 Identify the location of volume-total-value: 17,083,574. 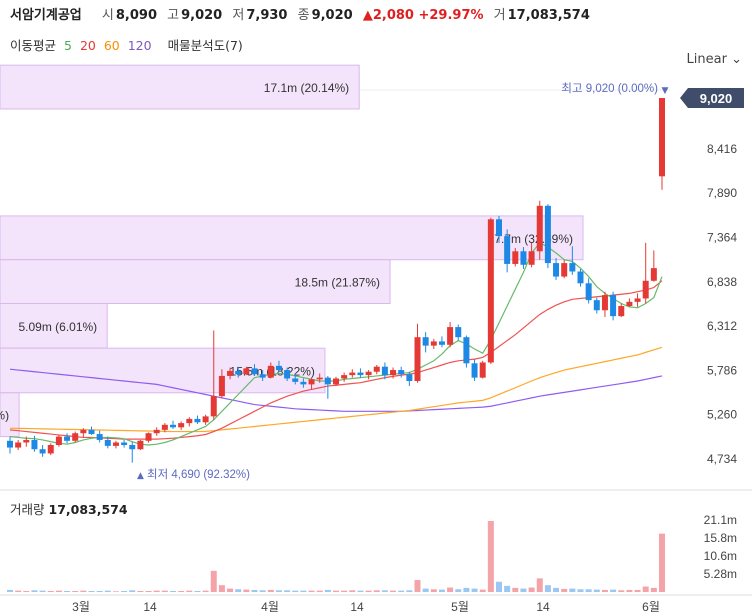
(88, 509).